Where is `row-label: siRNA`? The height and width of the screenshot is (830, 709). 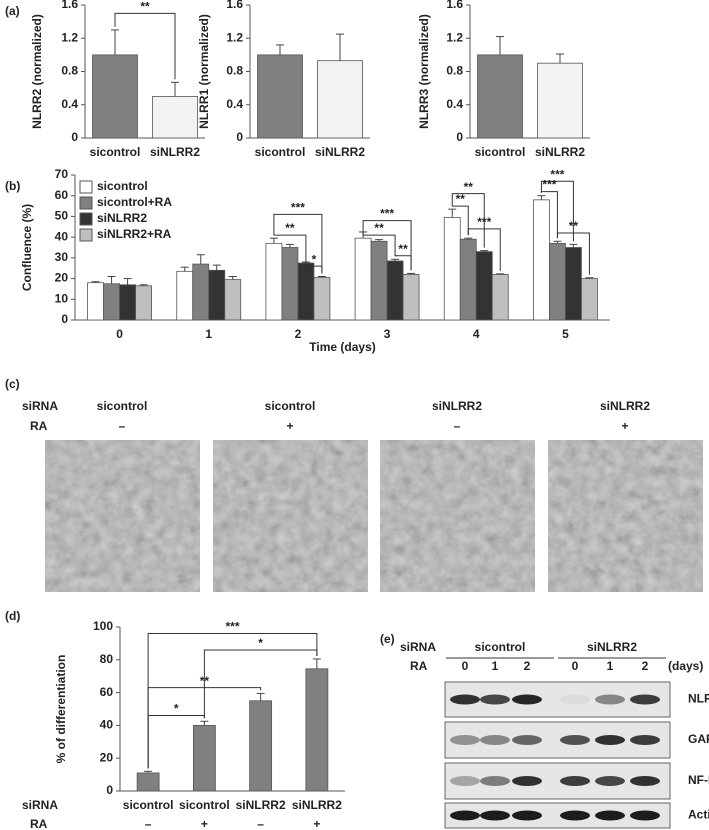 row-label: siRNA is located at coordinates (418, 647).